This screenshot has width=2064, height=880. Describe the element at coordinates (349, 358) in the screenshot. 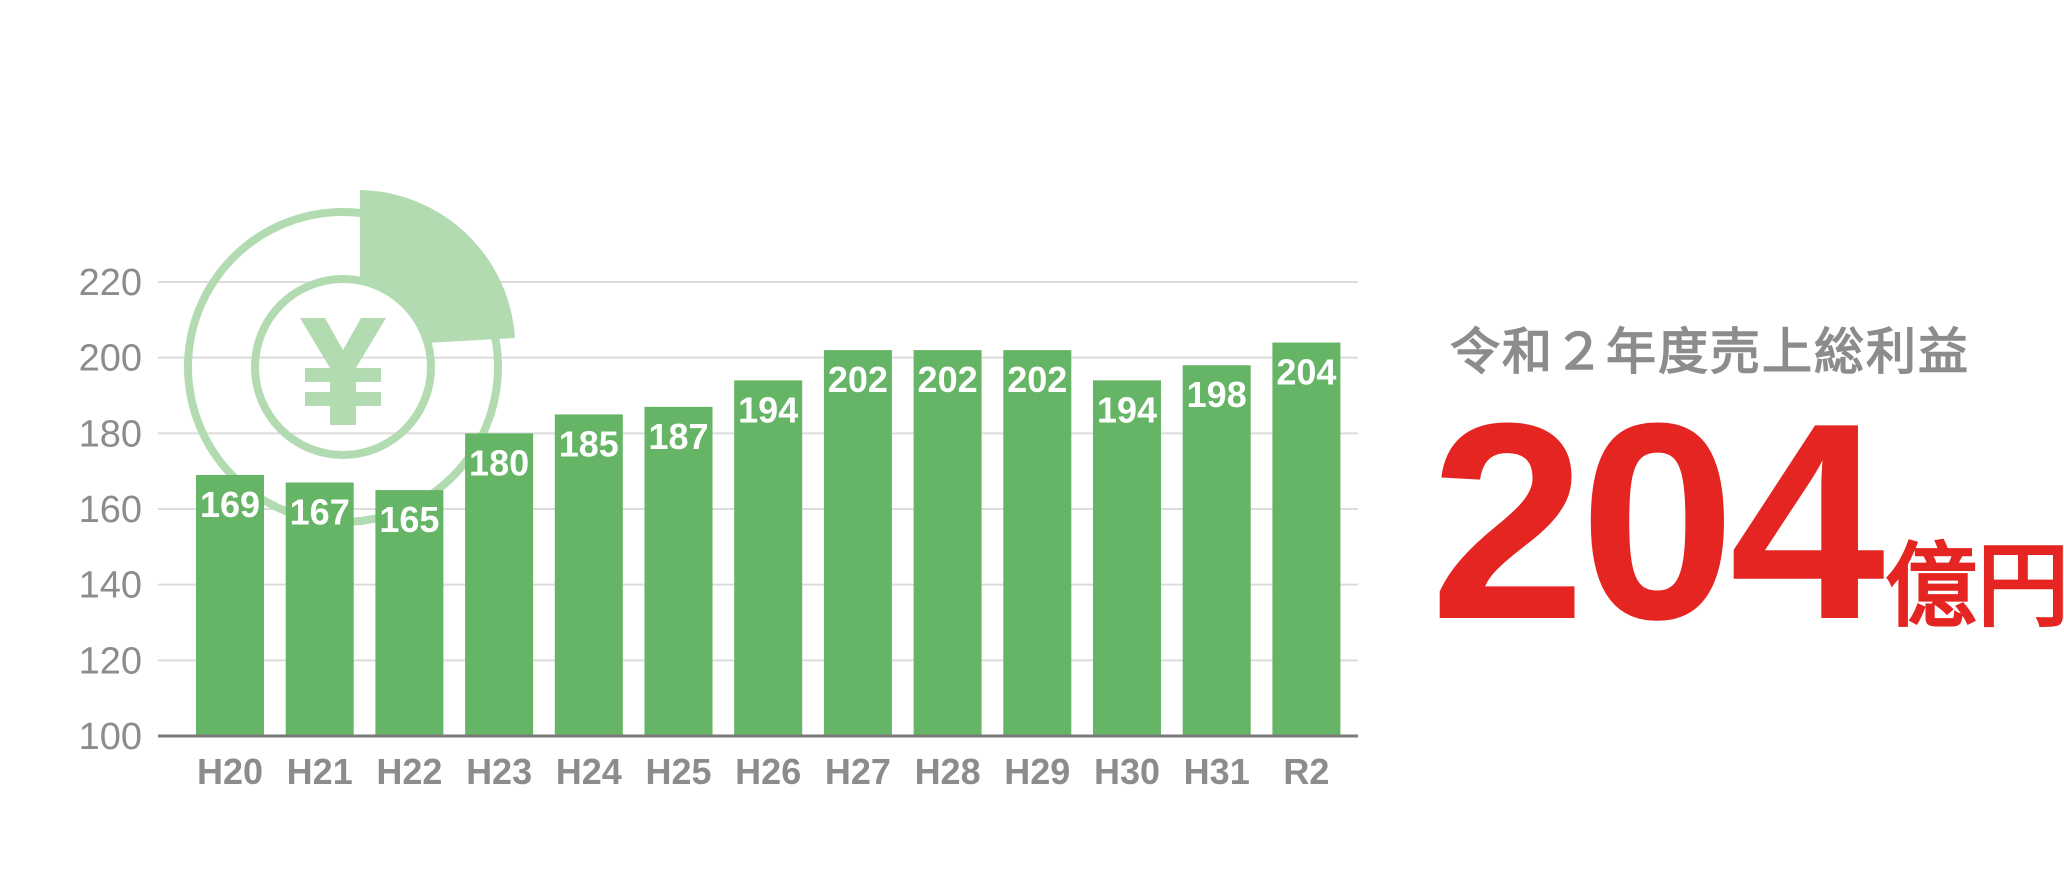

I see `yen-pie-chart-icon` at that location.